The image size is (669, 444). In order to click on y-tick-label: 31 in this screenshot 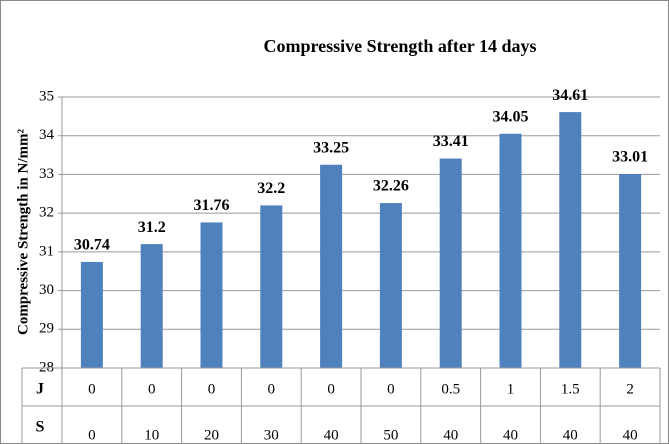, I will do `click(46, 251)`.